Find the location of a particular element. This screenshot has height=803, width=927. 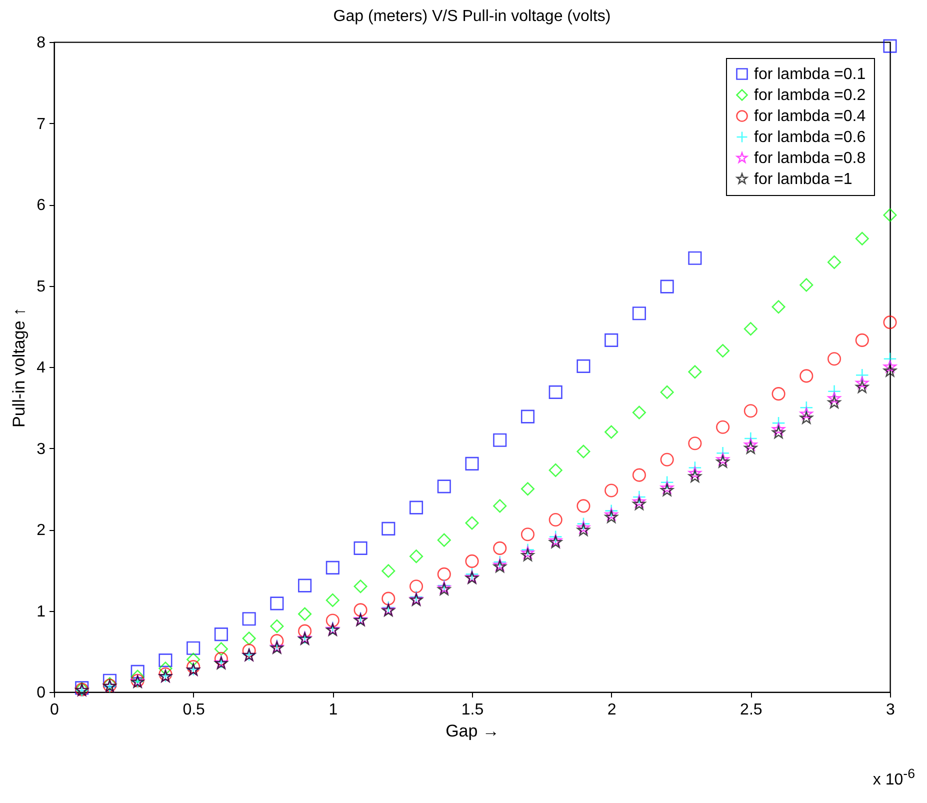

y-tick-label: 6 is located at coordinates (41, 205).